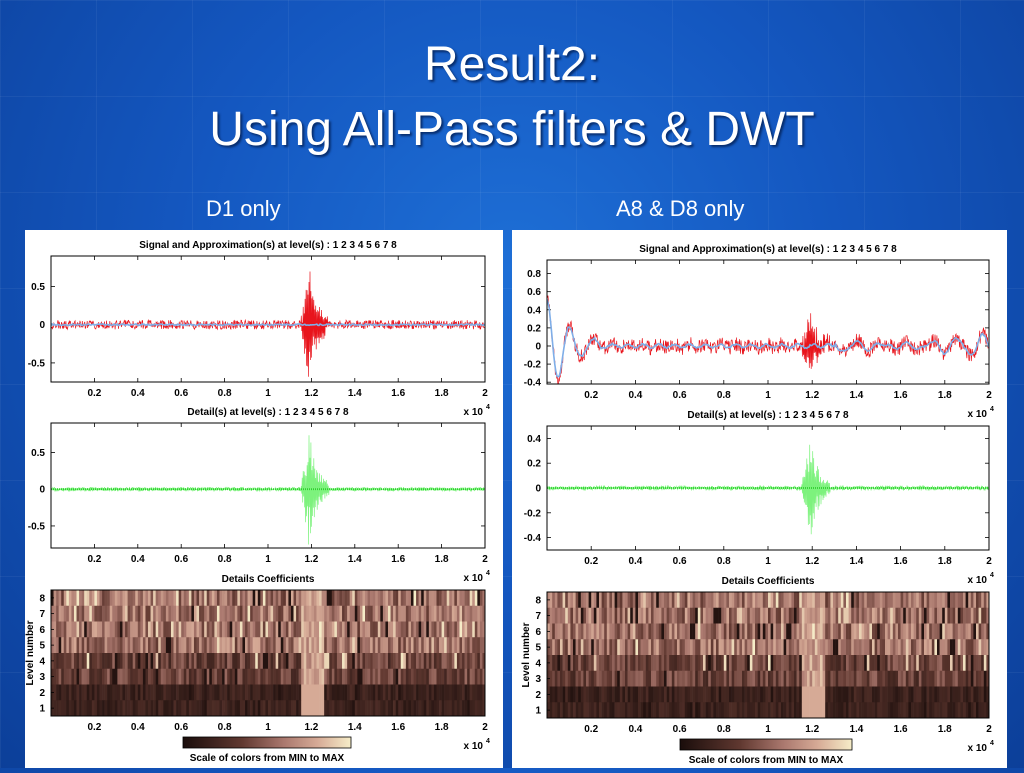 This screenshot has height=773, width=1024. Describe the element at coordinates (591, 395) in the screenshot. I see `x-tick-label: 0.2` at that location.